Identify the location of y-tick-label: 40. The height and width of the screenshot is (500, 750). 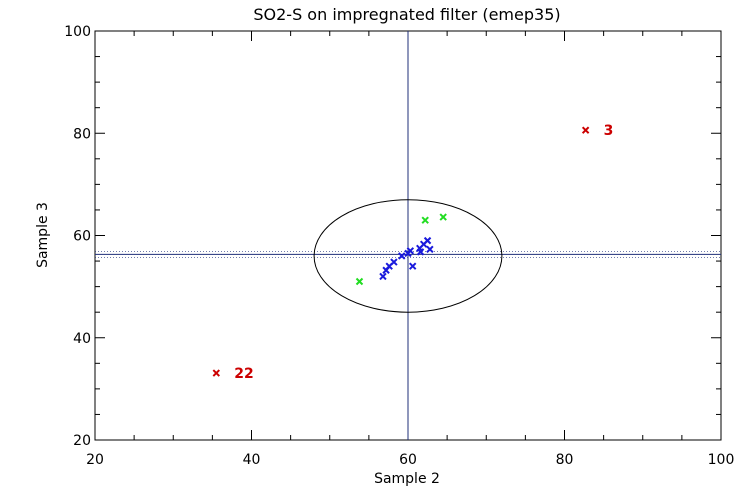
(82, 339).